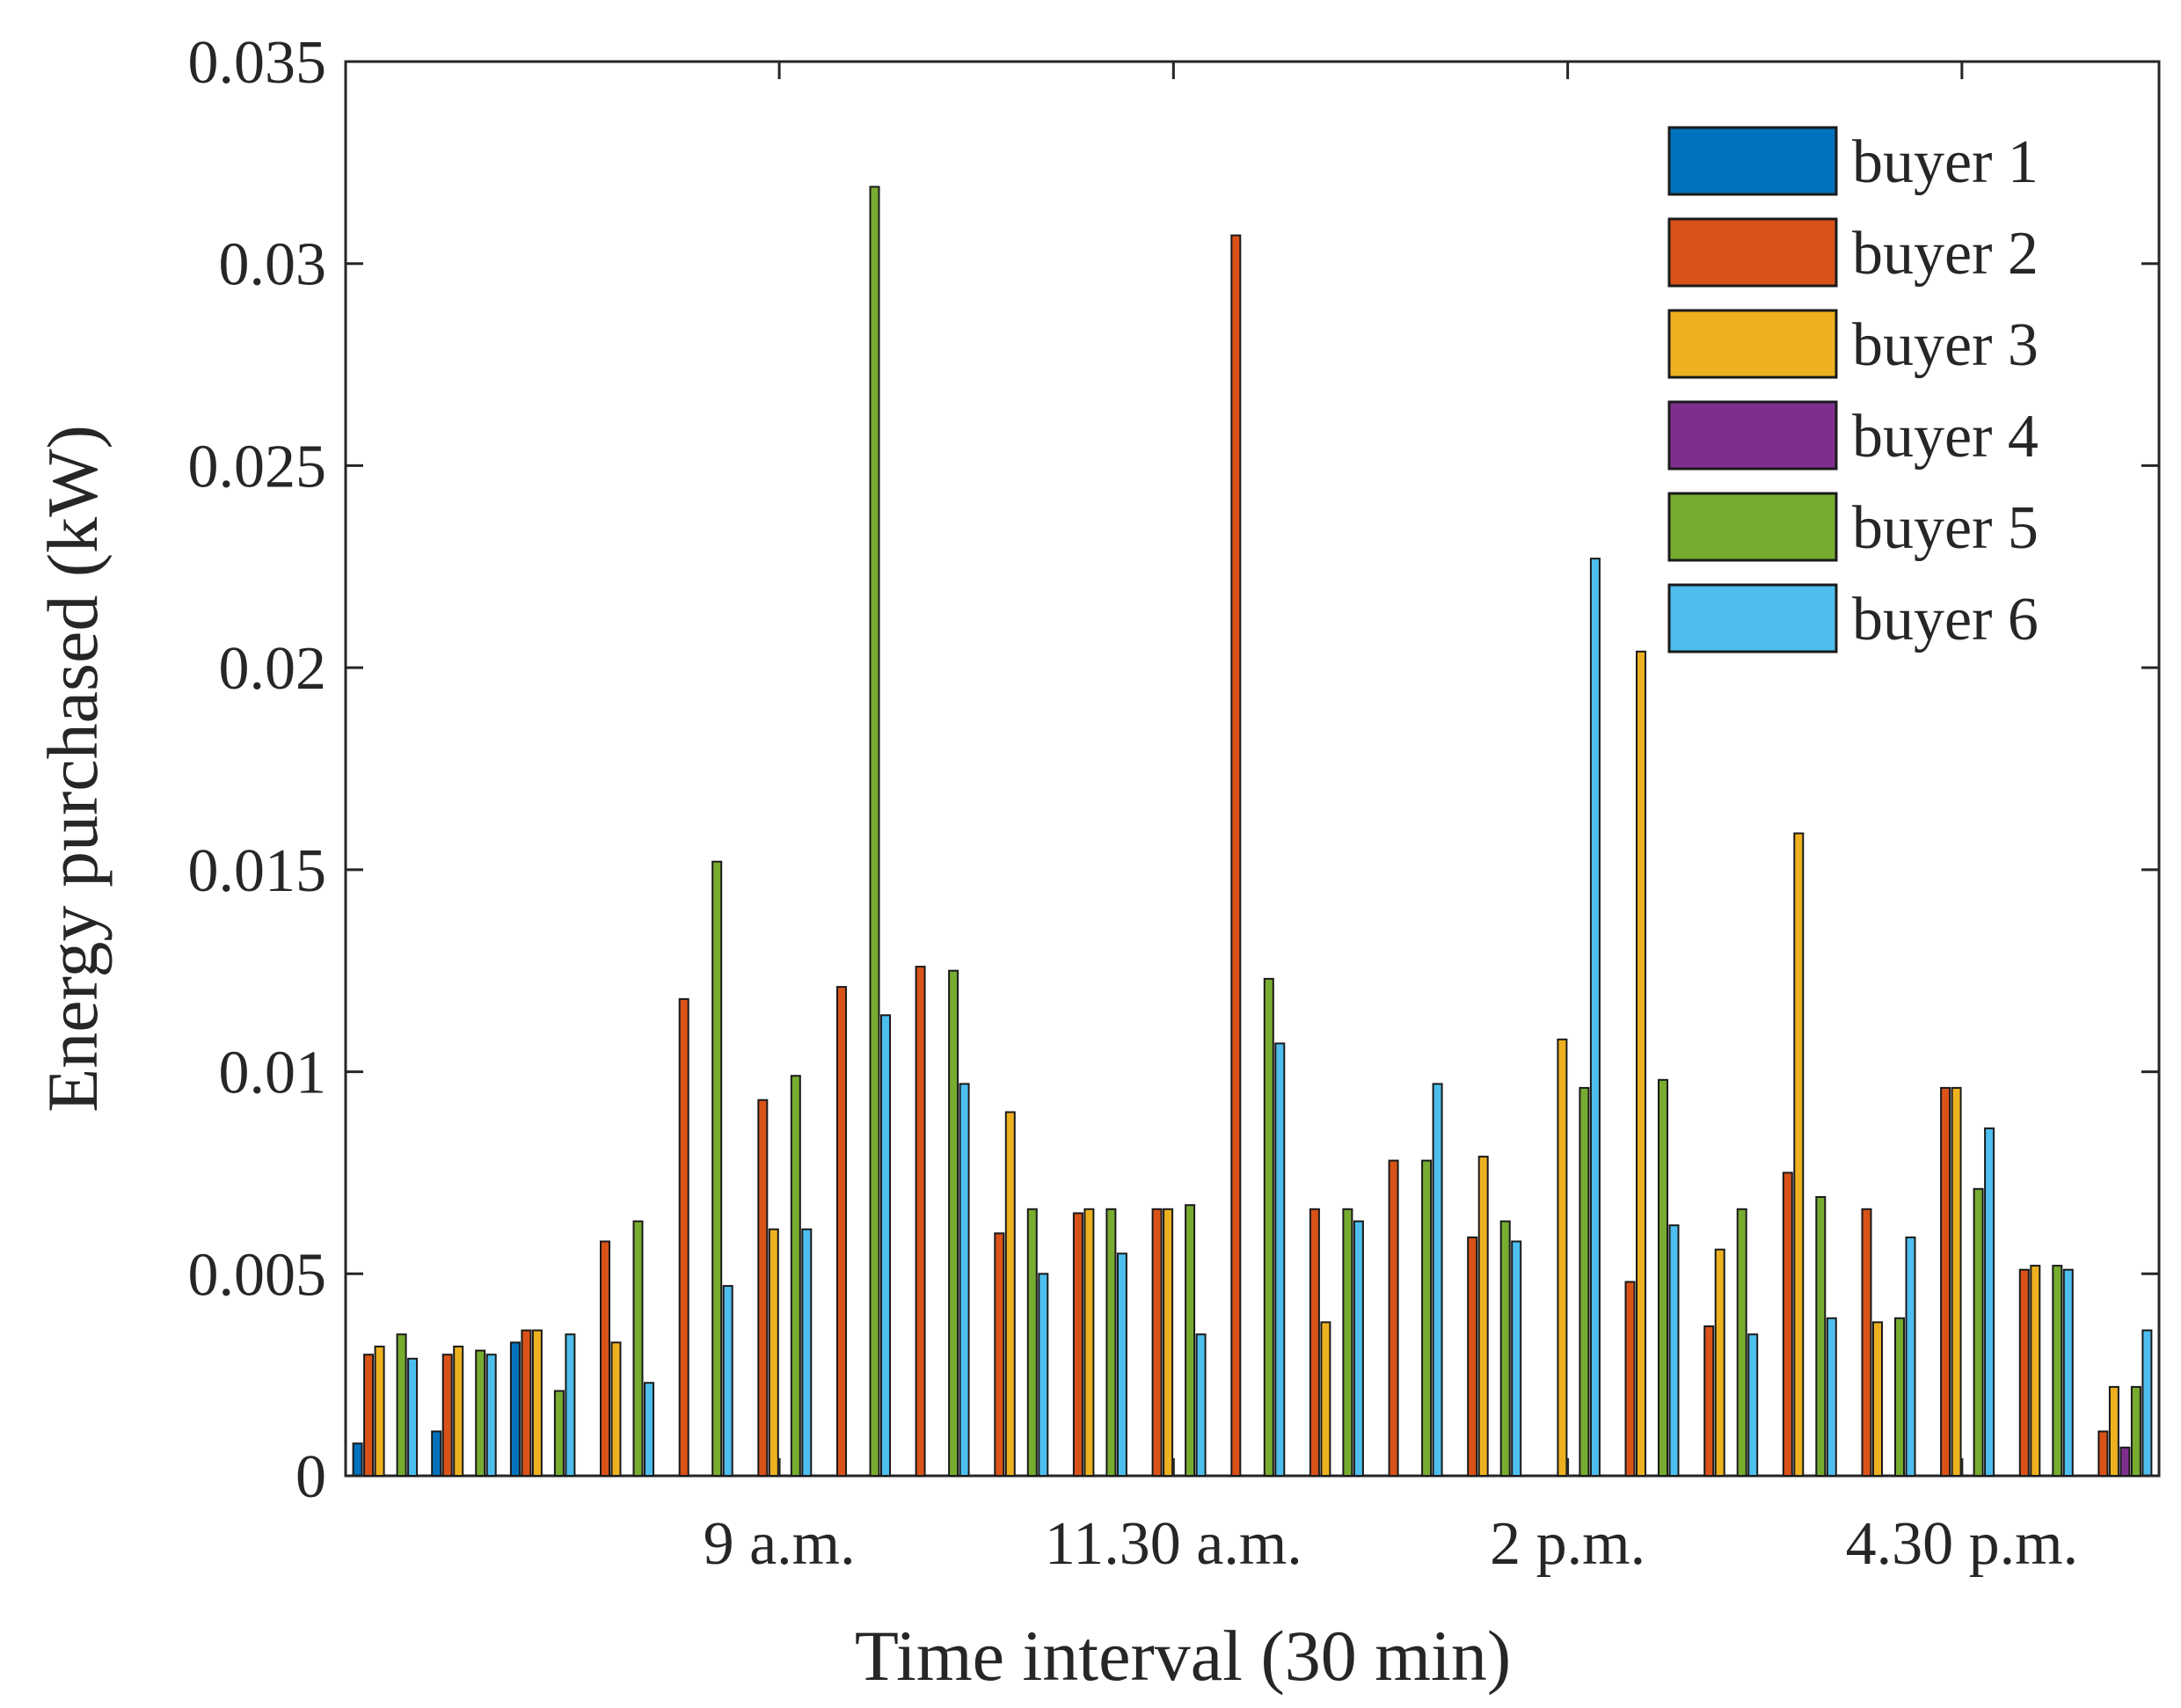 Image resolution: width=2181 pixels, height=1708 pixels. I want to click on y-tick-label: 0.01, so click(273, 1073).